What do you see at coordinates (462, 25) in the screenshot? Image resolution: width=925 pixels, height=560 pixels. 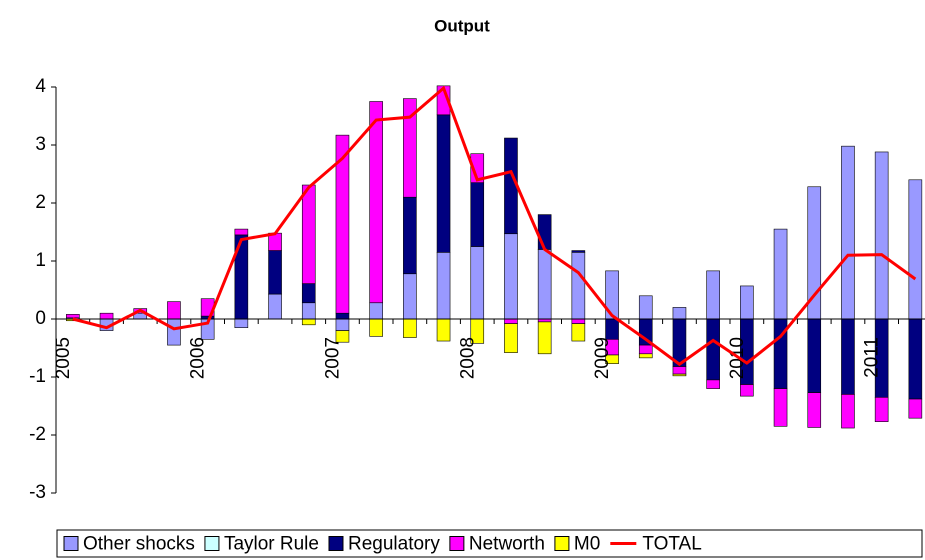 I see `chart-title: Output` at bounding box center [462, 25].